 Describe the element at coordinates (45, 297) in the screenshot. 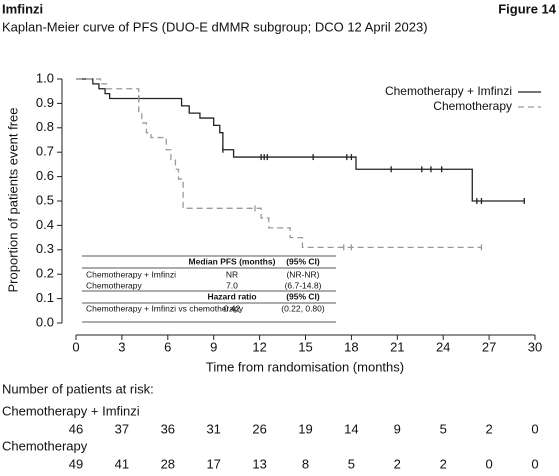

I see `y-tick-label: 0.1` at that location.